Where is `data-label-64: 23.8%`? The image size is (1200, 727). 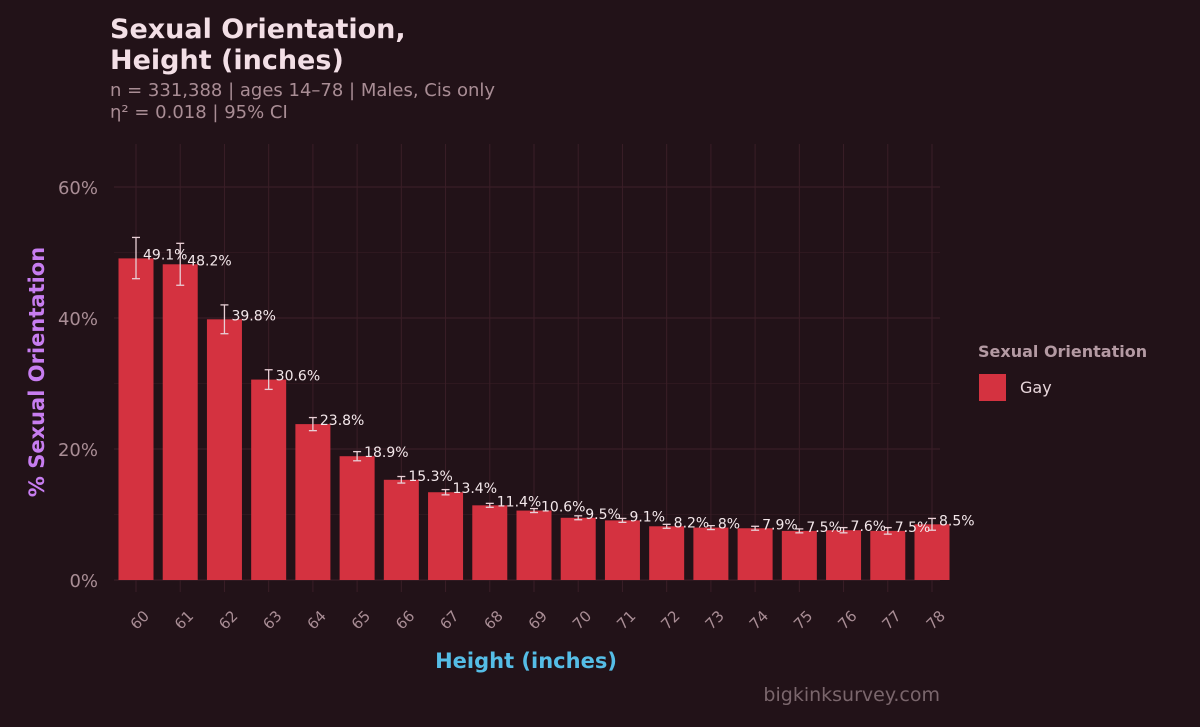 data-label-64: 23.8% is located at coordinates (342, 421).